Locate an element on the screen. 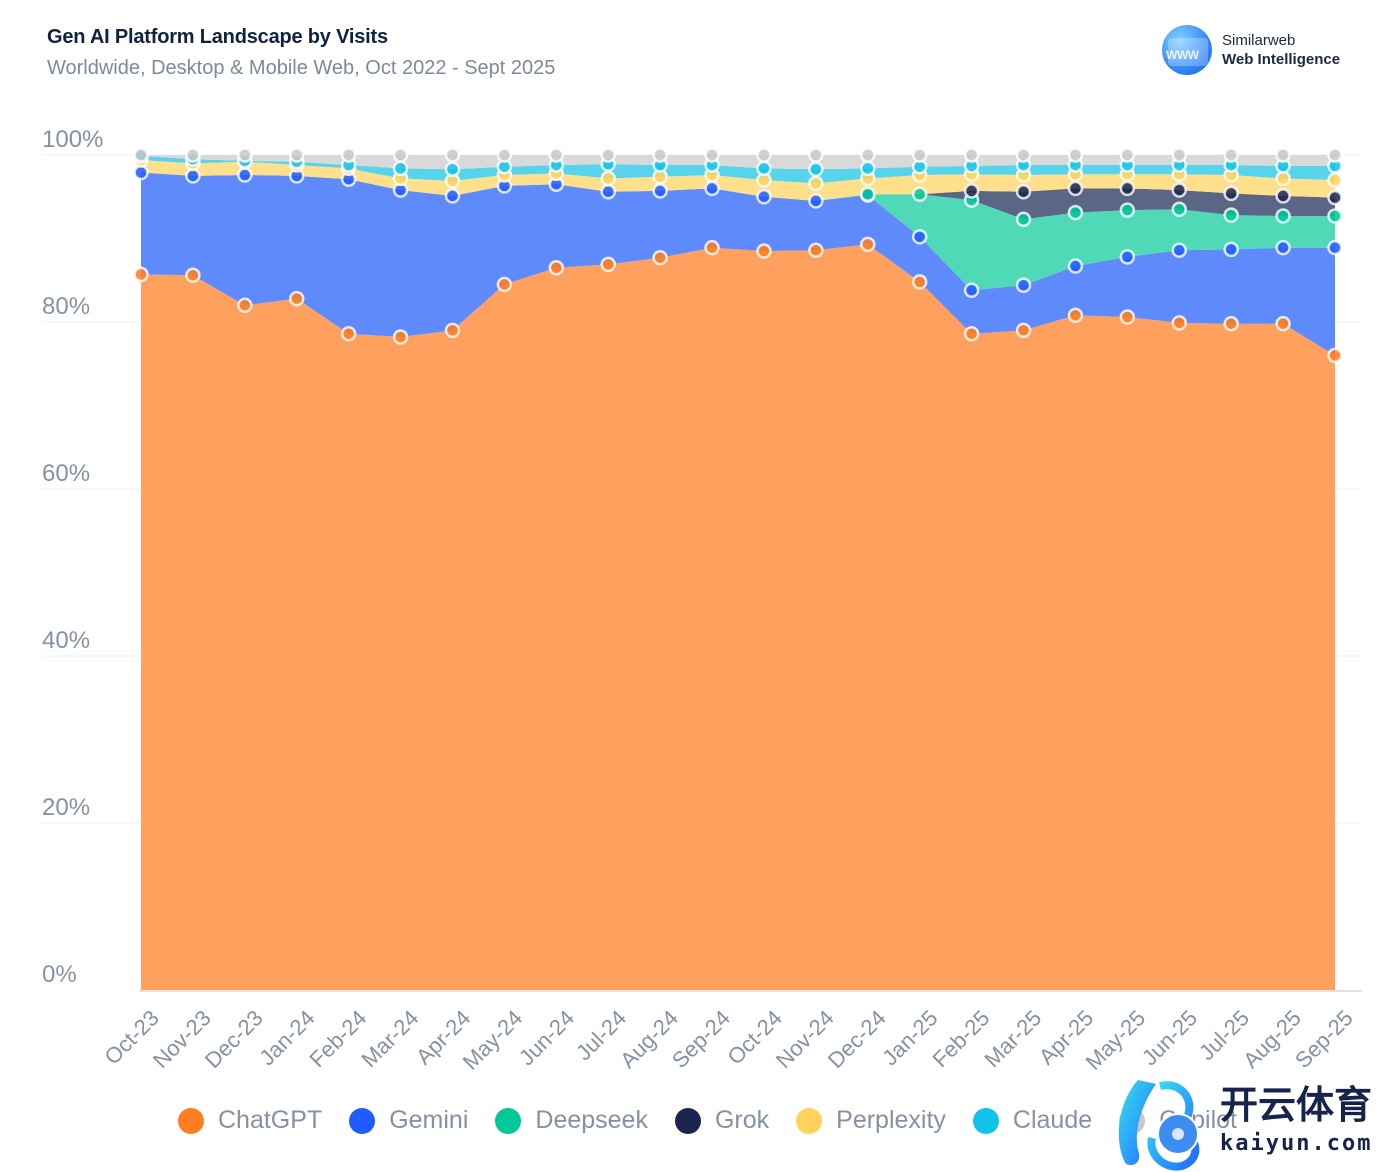 The image size is (1392, 1172). legend-item-claude: Claude is located at coordinates (1032, 1120).